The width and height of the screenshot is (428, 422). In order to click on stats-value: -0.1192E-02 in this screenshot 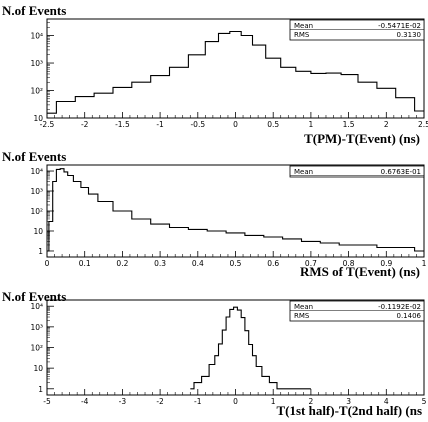, I will do `click(399, 307)`.